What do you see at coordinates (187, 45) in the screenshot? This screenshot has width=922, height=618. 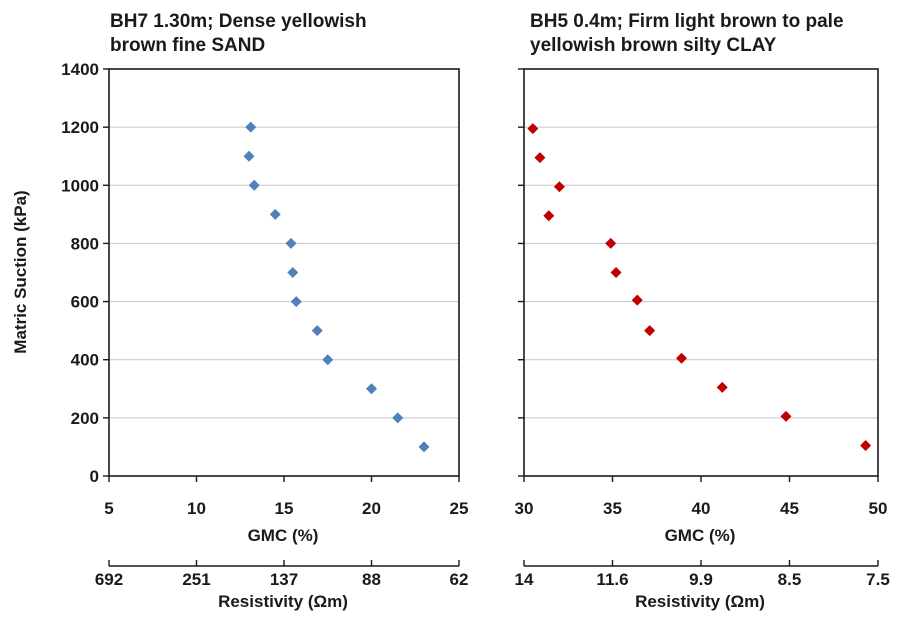 I see `left-title-line-2: brown fine SAND` at bounding box center [187, 45].